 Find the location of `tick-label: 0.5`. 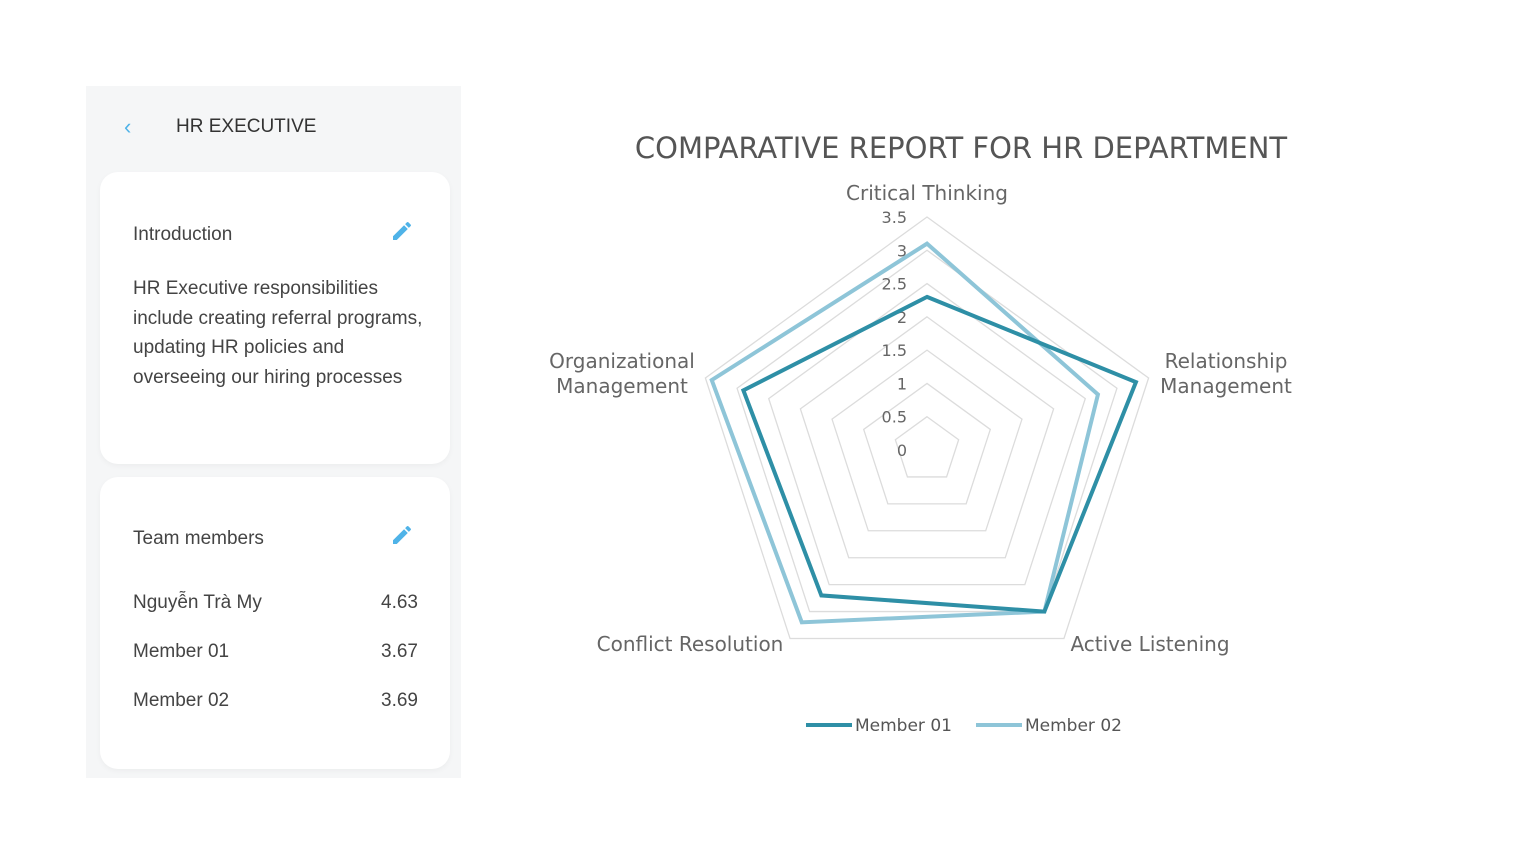

tick-label: 0.5 is located at coordinates (894, 417).